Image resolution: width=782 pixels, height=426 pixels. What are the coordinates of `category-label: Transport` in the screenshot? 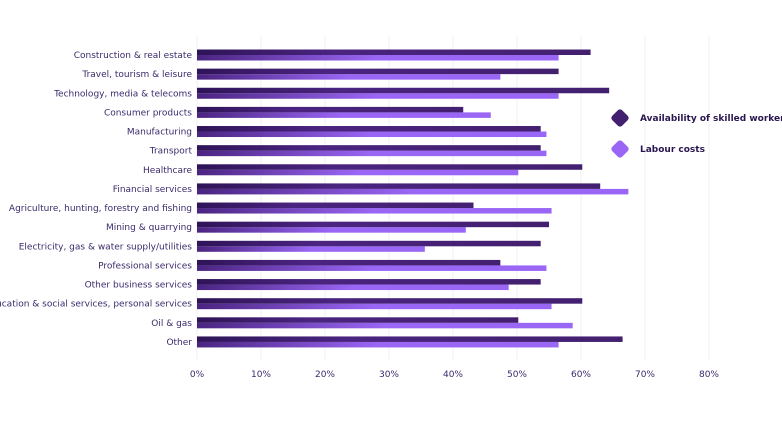 It's located at (171, 152).